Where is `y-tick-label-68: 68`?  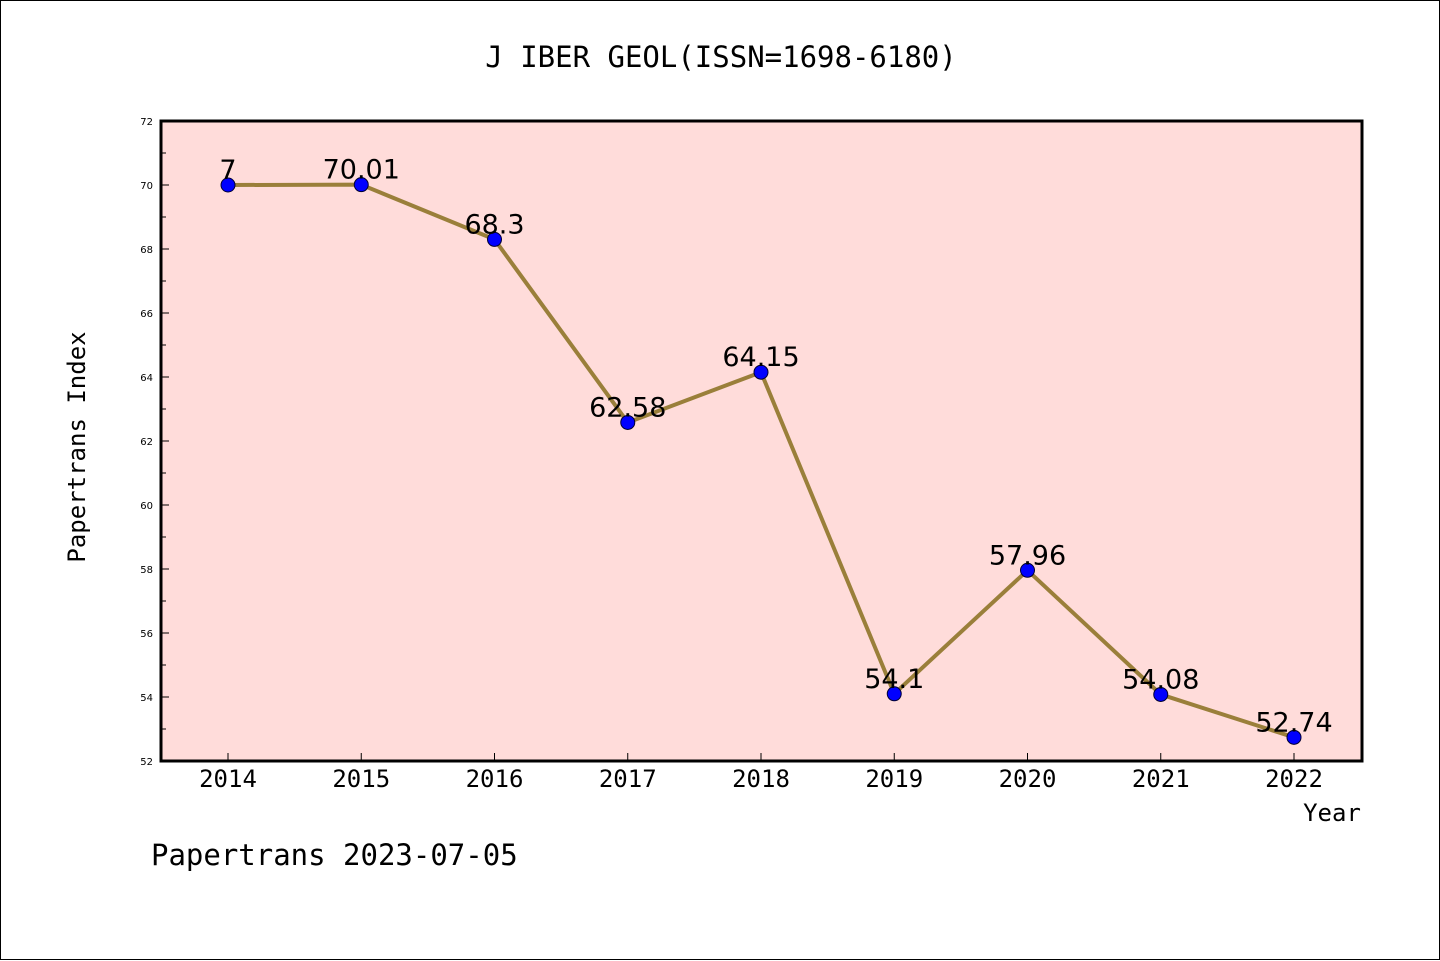
y-tick-label-68: 68 is located at coordinates (146, 250).